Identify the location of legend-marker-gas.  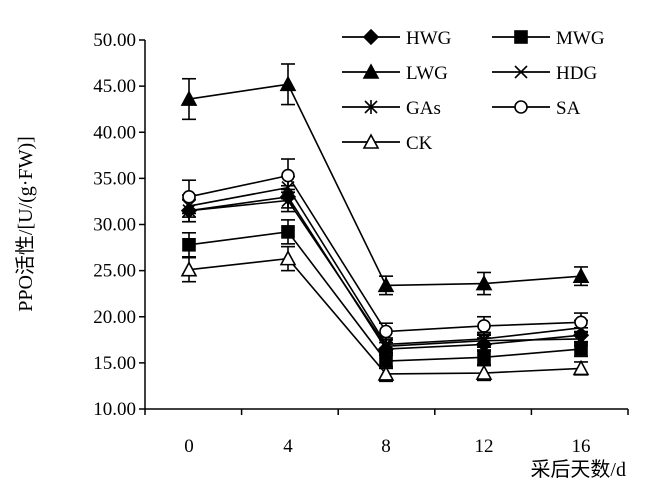
(371, 107).